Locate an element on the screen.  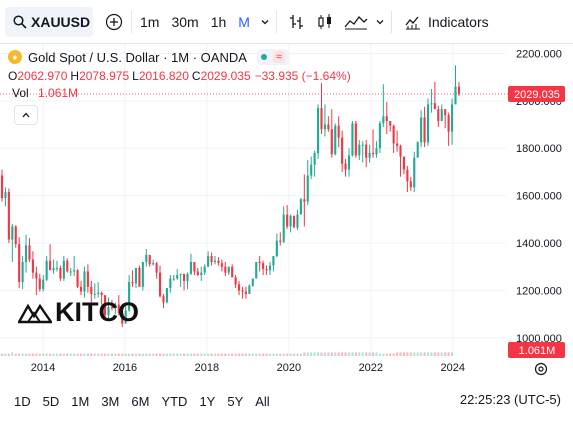
chart-type-dropdown is located at coordinates (380, 22).